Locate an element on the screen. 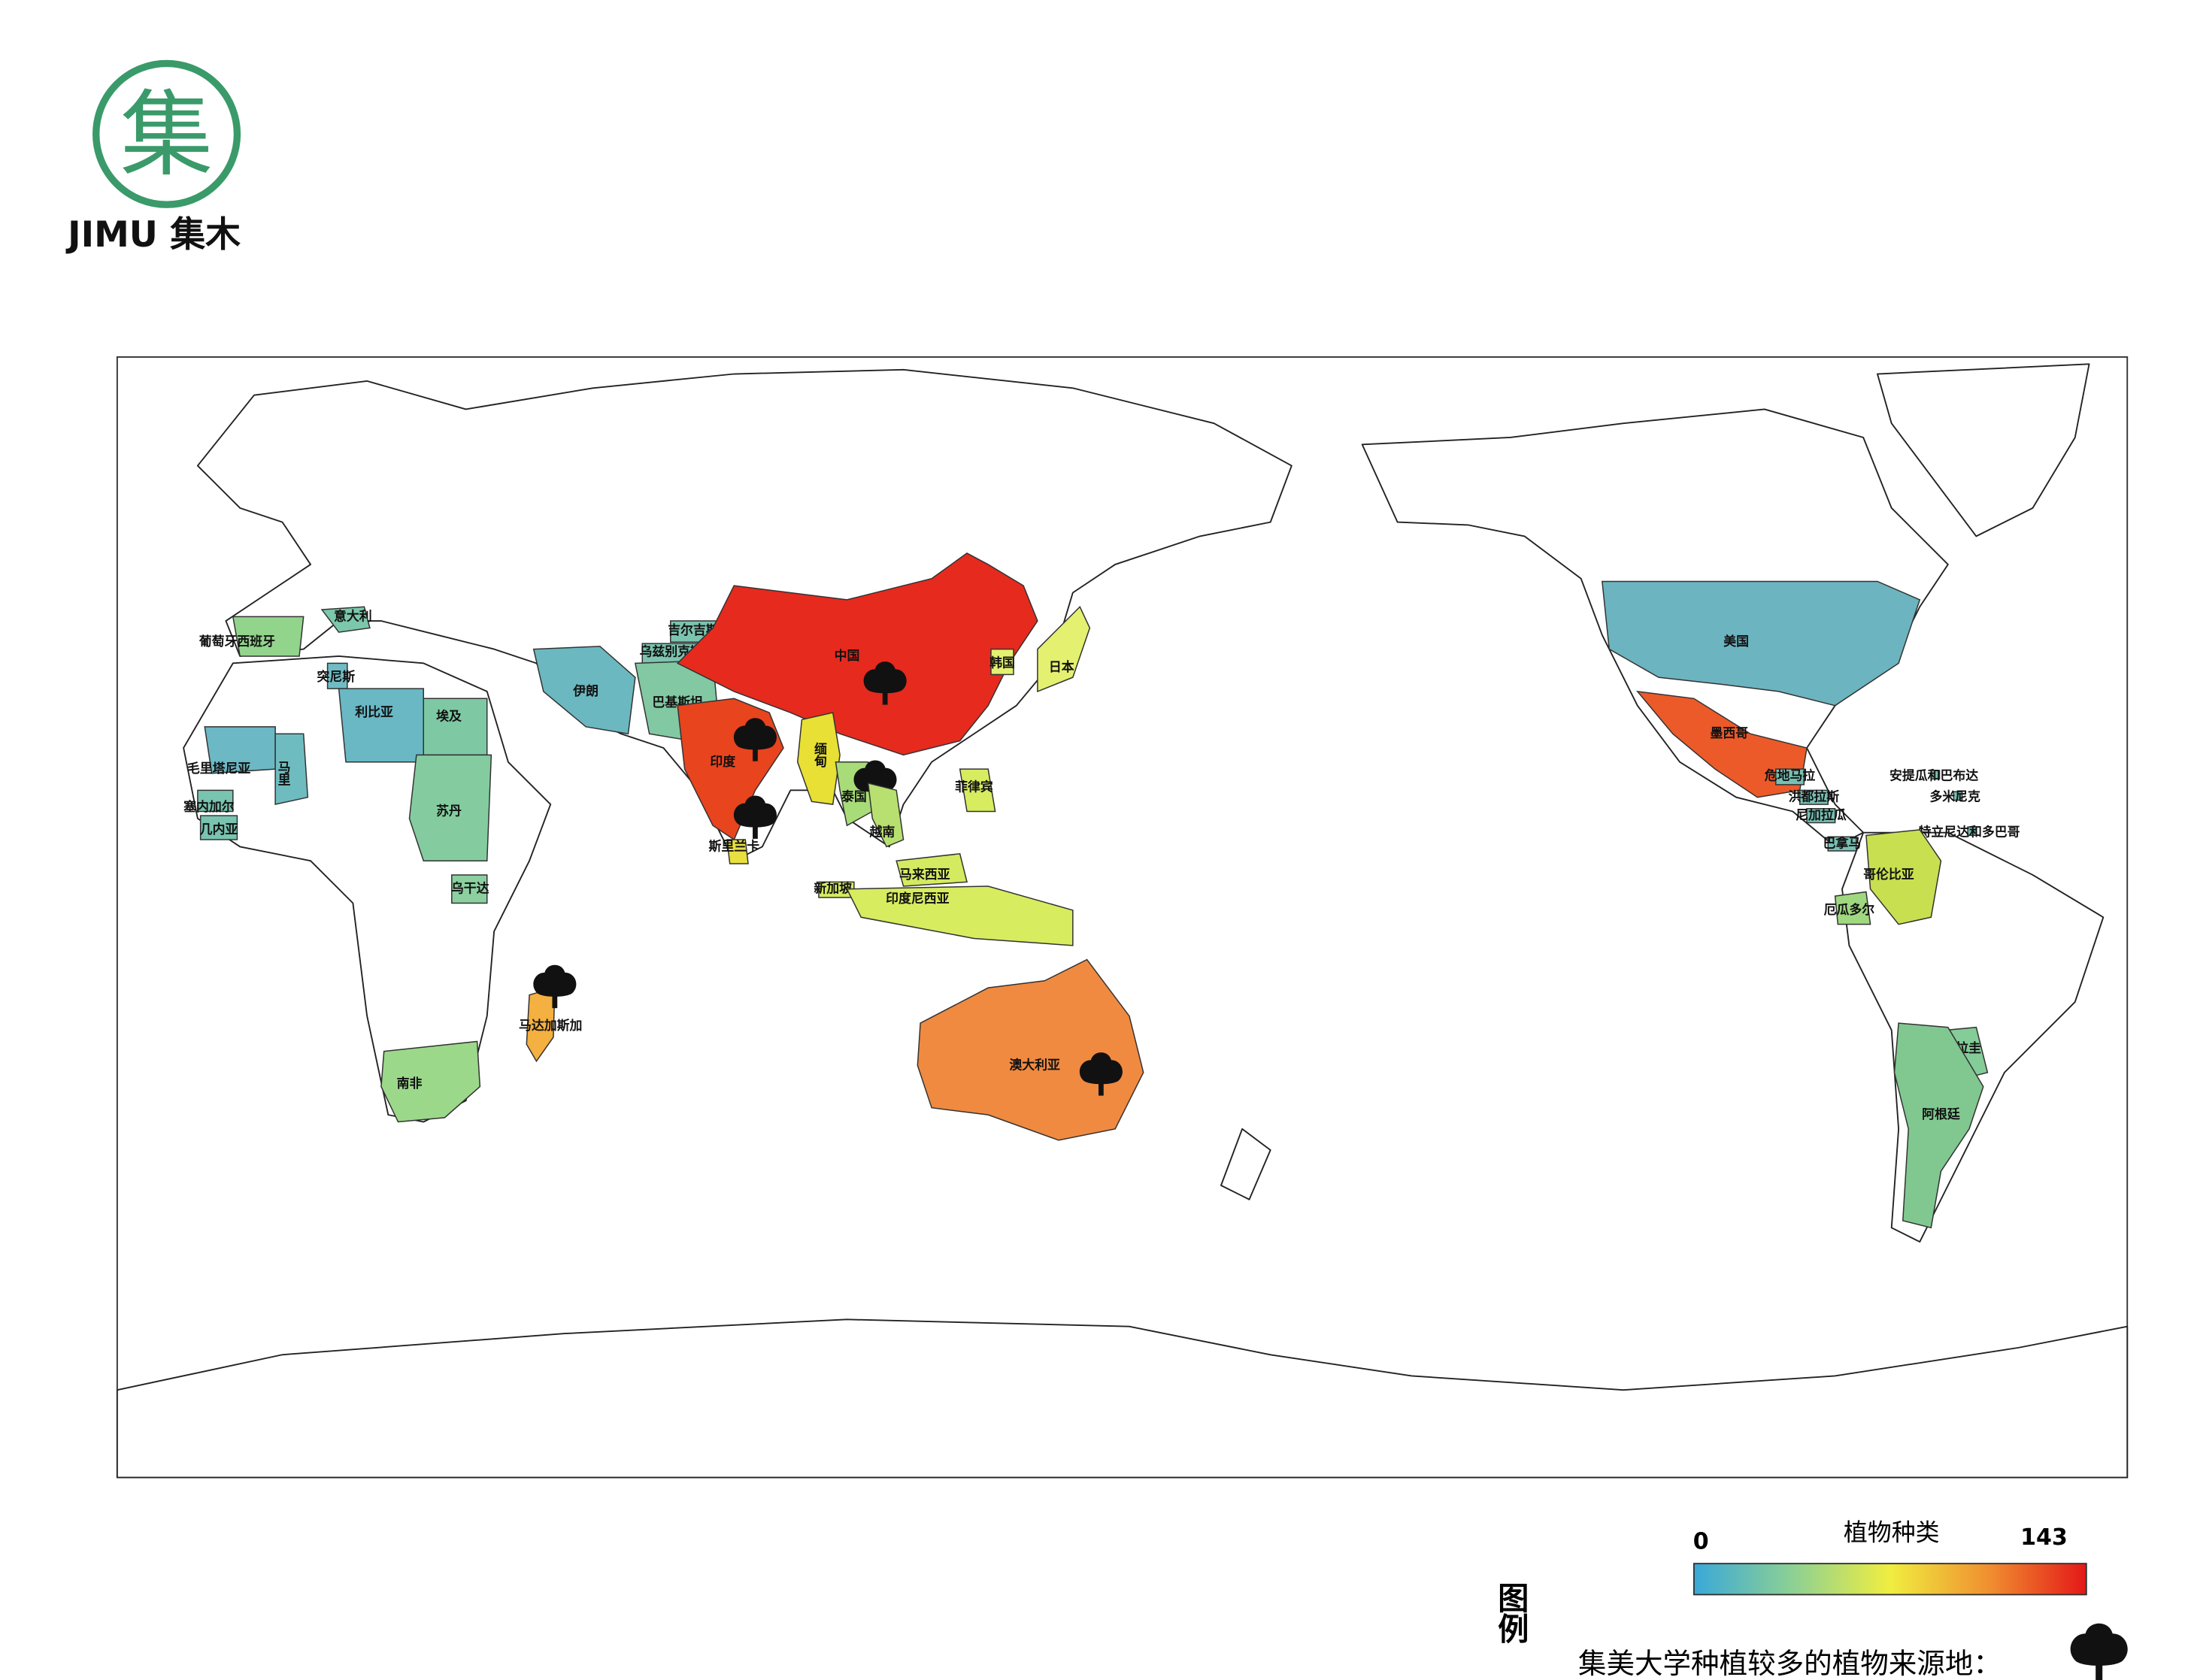 The width and height of the screenshot is (2188, 1680). country-label: 苏丹 is located at coordinates (449, 810).